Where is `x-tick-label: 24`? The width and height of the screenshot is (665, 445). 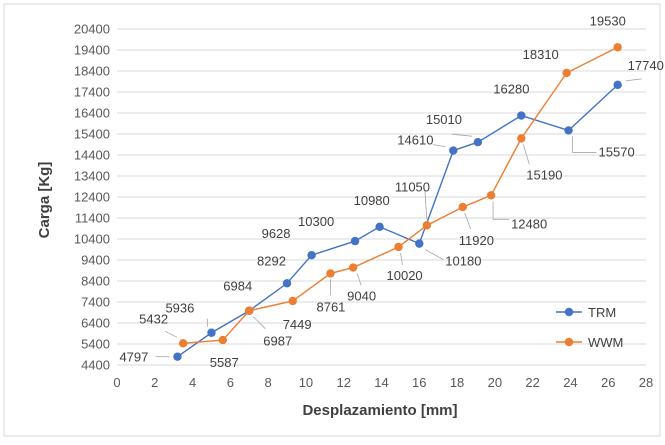
x-tick-label: 24 is located at coordinates (570, 382).